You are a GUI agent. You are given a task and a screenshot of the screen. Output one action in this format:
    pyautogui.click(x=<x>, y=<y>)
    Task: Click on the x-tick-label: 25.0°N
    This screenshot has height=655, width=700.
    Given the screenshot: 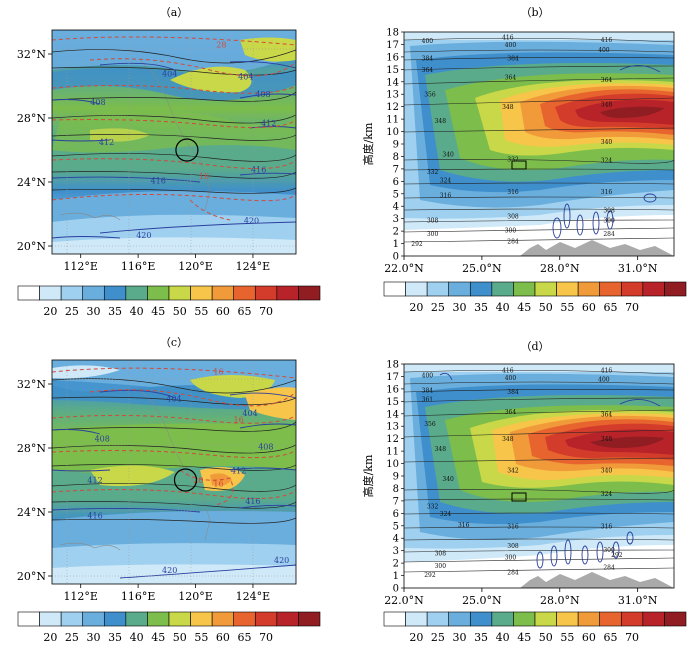 What is the action you would take?
    pyautogui.click(x=482, y=268)
    